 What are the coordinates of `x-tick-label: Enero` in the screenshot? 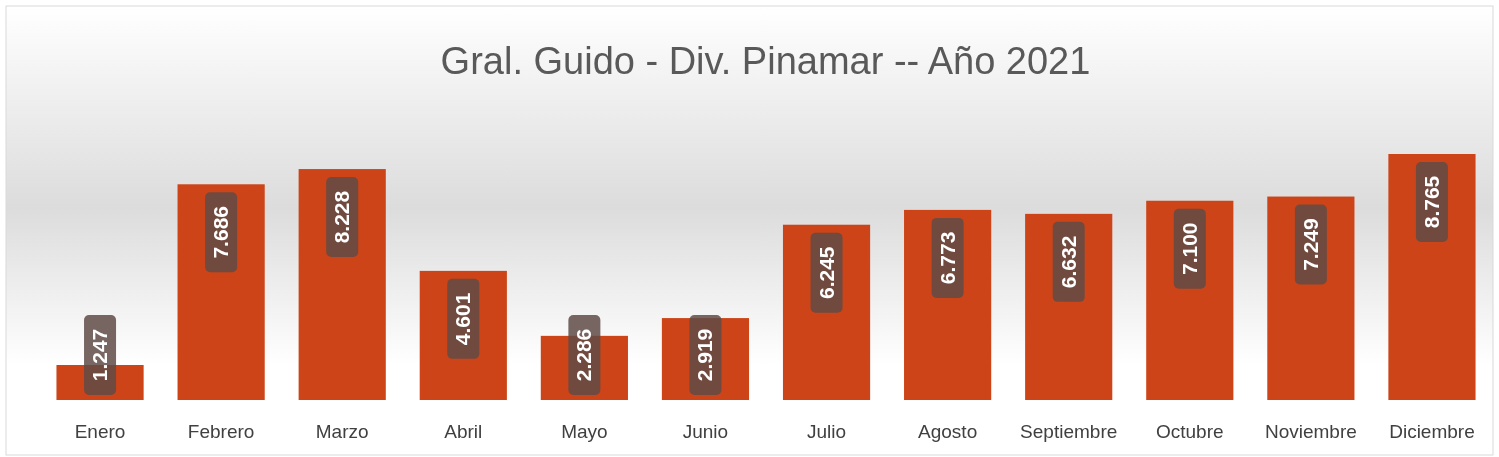 It's located at (100, 431).